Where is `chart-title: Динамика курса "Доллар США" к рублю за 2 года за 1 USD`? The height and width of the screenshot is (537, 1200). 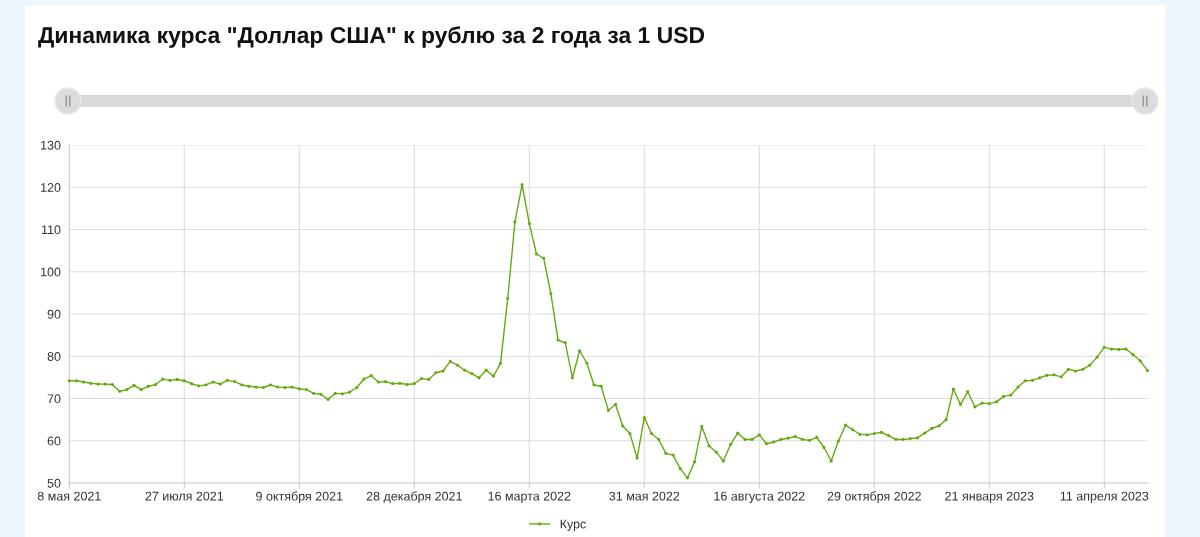
chart-title: Динамика курса "Доллар США" к рублю за 2 года за 1 USD is located at coordinates (371, 37).